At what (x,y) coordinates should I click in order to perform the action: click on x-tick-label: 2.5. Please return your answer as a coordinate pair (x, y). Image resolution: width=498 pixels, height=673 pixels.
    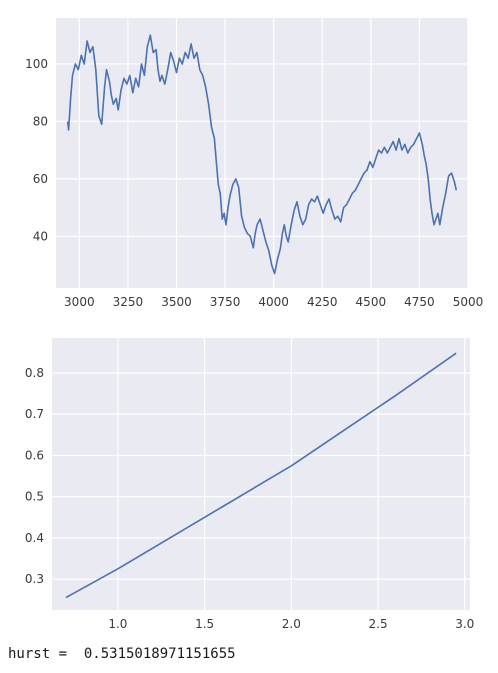
    Looking at the image, I should click on (378, 624).